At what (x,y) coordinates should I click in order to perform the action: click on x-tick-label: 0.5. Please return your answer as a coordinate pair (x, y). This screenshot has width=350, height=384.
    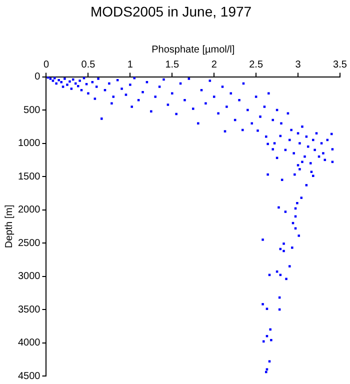
    Looking at the image, I should click on (88, 65).